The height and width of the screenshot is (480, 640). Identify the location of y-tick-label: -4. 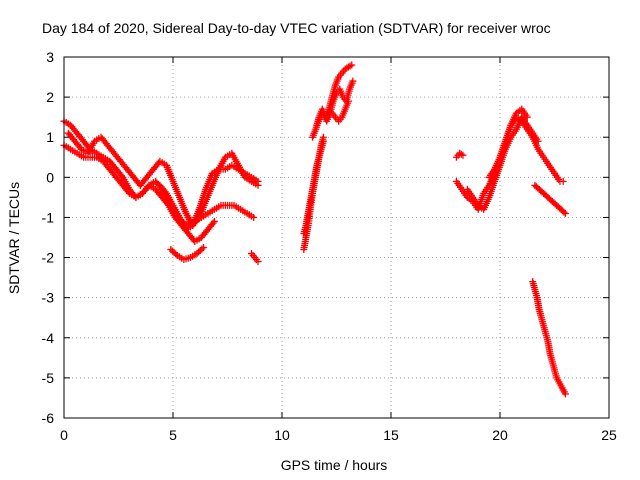
(48, 338).